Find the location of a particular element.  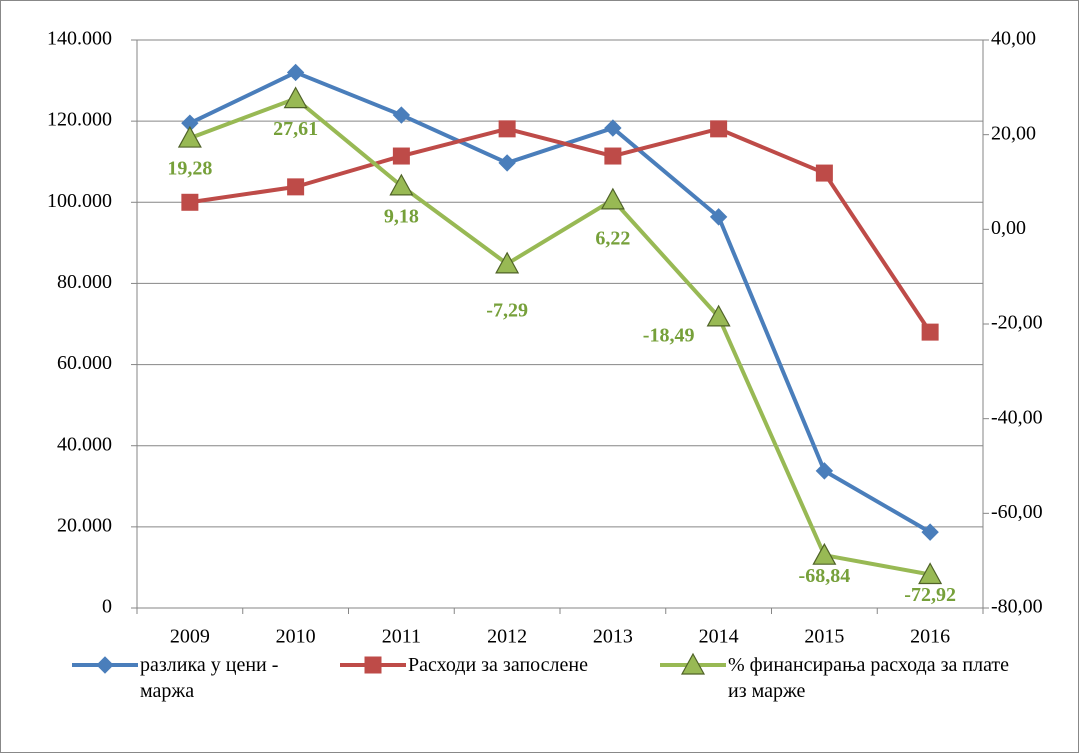

y-tick-label: 80.000 is located at coordinates (84, 282).